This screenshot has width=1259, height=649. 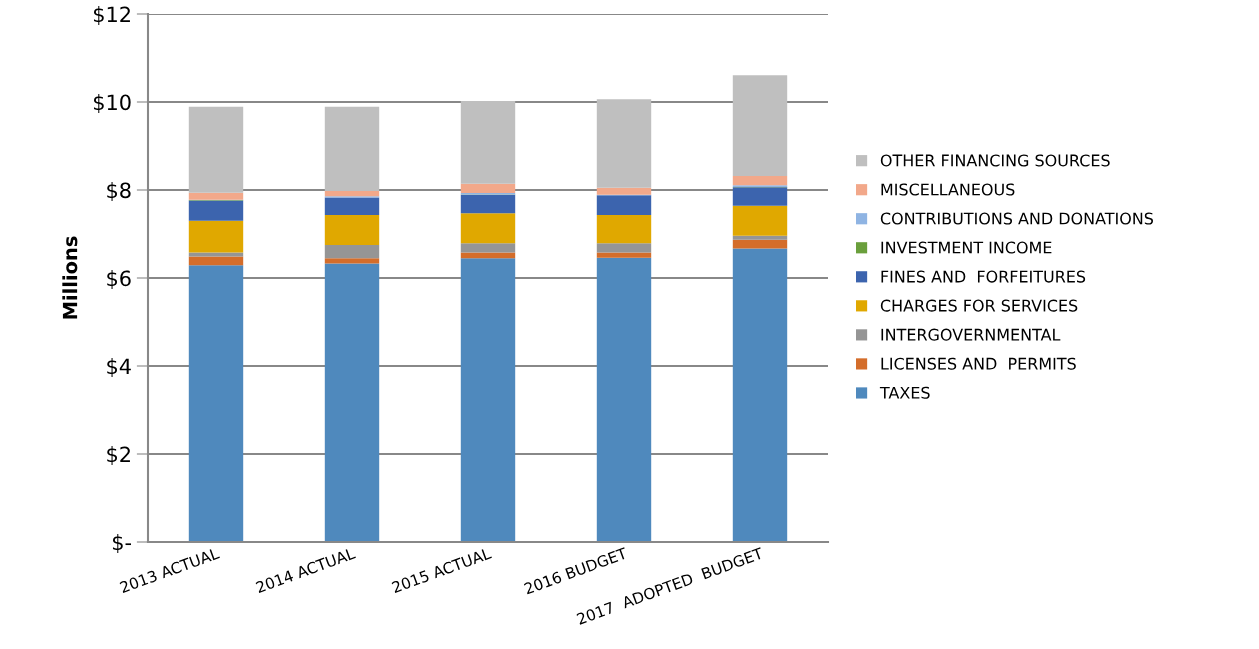 What do you see at coordinates (966, 247) in the screenshot?
I see `legend-label: INVESTMENT INCOME` at bounding box center [966, 247].